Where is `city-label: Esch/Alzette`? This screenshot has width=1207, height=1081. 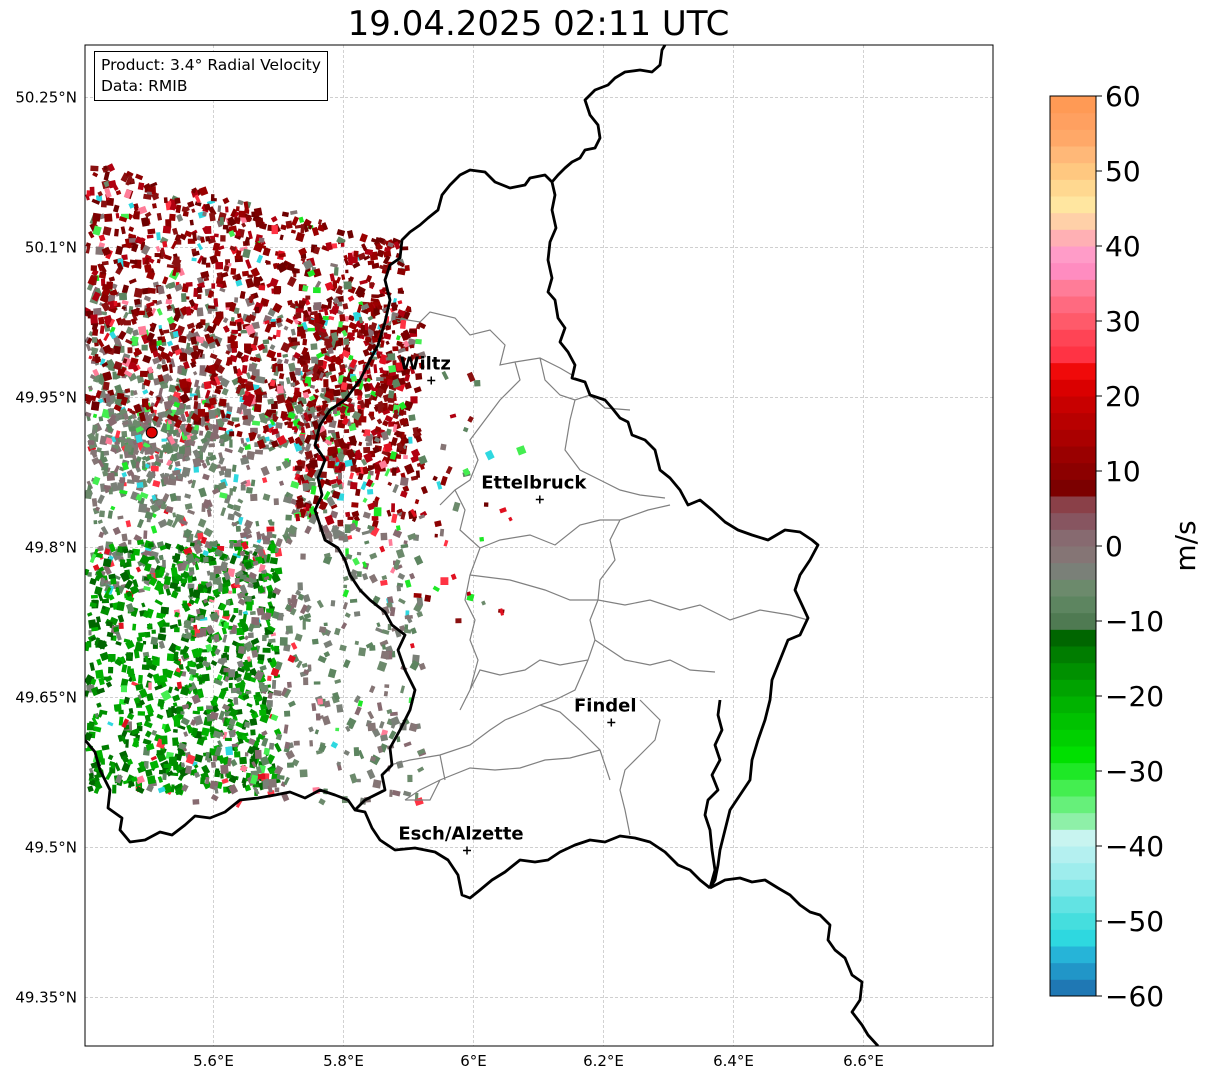 city-label: Esch/Alzette is located at coordinates (460, 834).